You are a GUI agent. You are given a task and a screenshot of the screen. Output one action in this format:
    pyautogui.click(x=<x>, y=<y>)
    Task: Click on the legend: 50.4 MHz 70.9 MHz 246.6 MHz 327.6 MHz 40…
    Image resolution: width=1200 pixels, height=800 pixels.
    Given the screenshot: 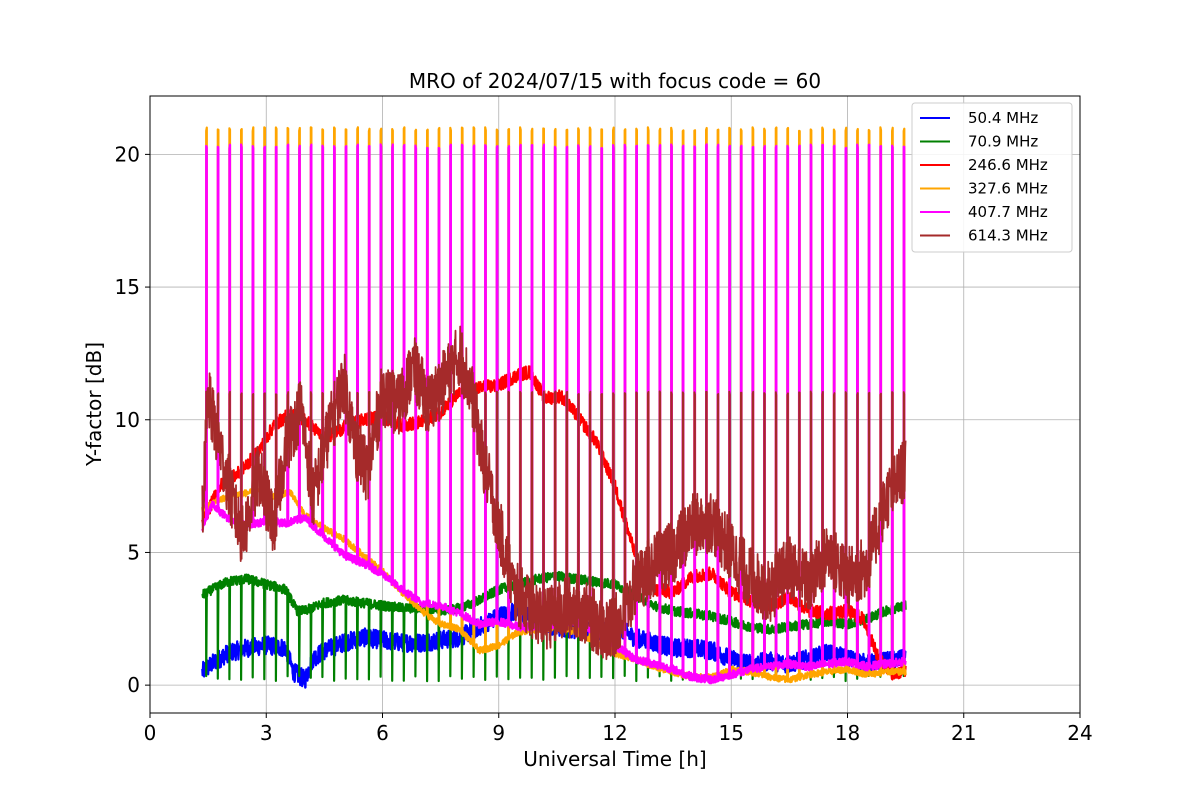 What is the action you would take?
    pyautogui.click(x=992, y=177)
    